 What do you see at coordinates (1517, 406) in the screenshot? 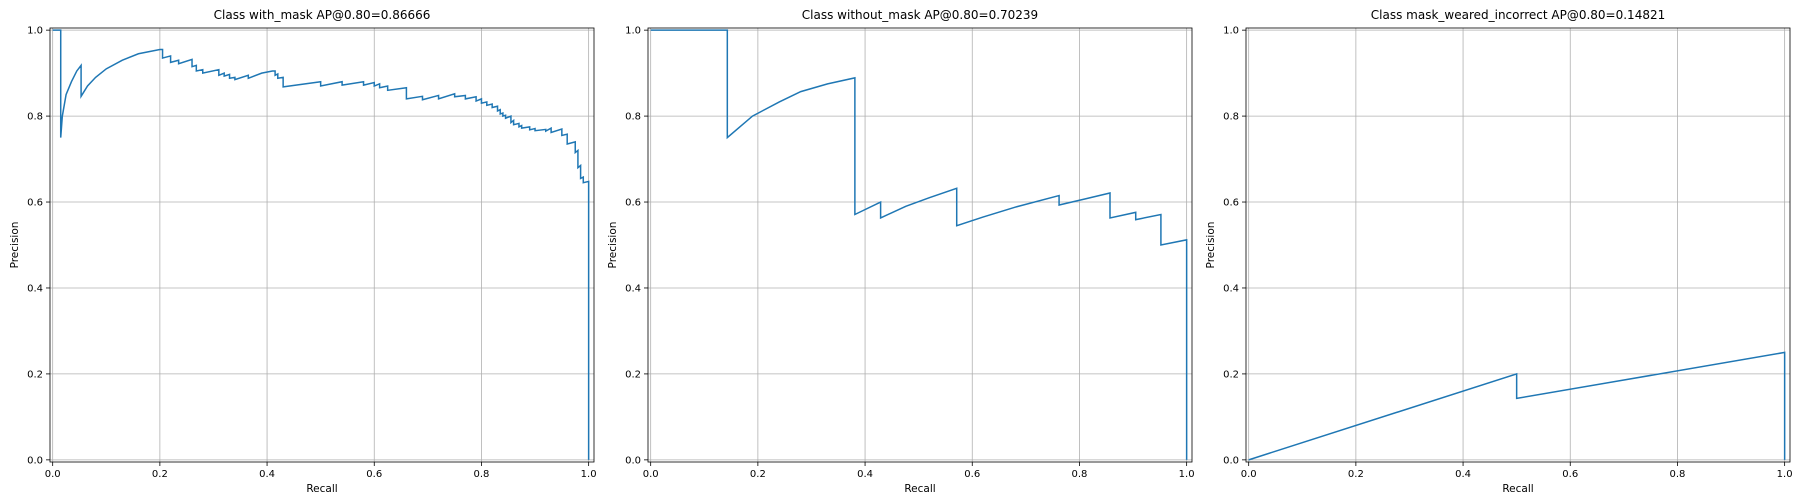
I see `precision-recall-line` at bounding box center [1517, 406].